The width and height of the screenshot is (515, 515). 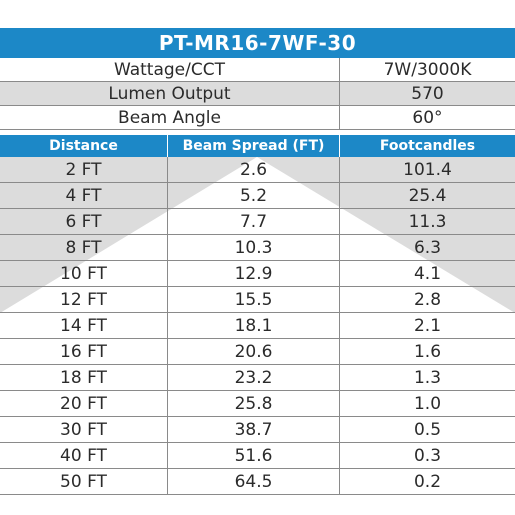 I want to click on beam-spread-cell: 2.6, so click(x=254, y=169).